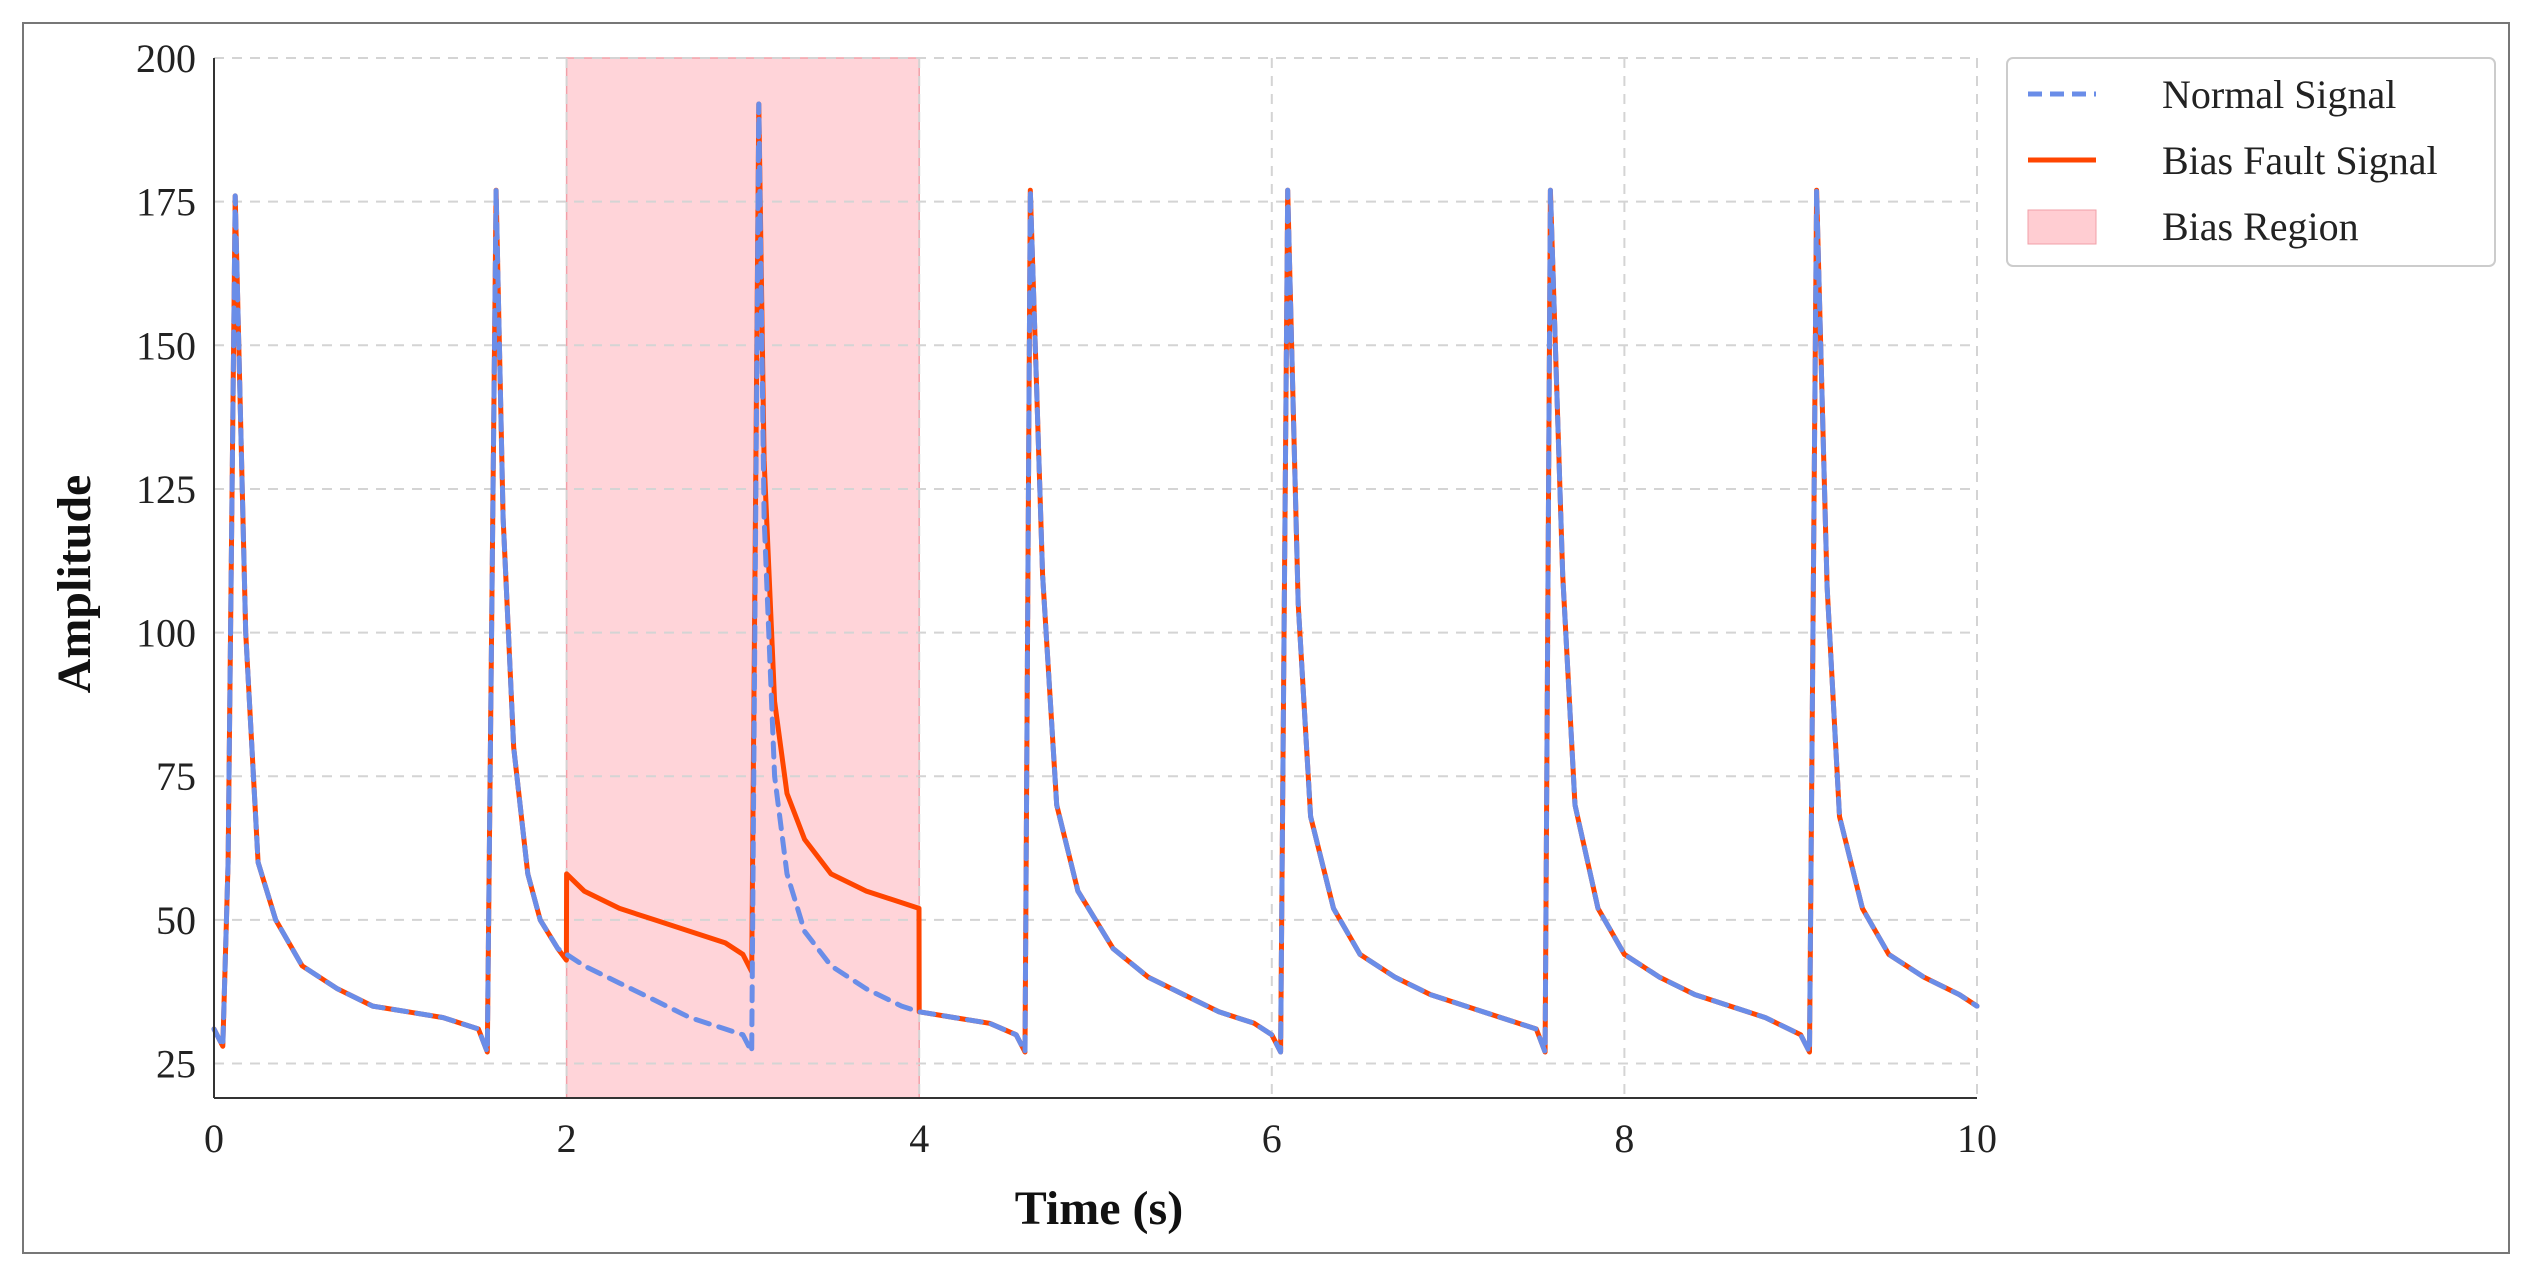  I want to click on legend-label: Bias Fault Signal, so click(2300, 160).